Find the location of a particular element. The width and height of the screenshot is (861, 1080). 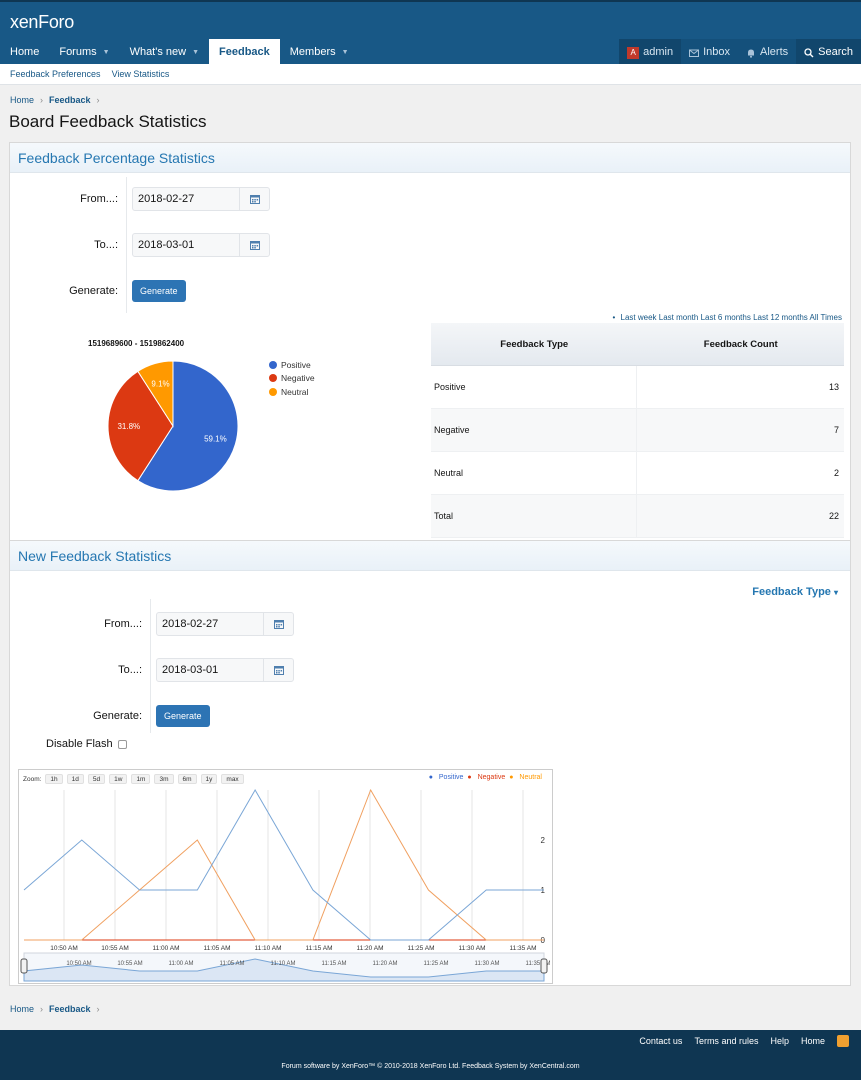

series-line-neutral is located at coordinates (284, 864).